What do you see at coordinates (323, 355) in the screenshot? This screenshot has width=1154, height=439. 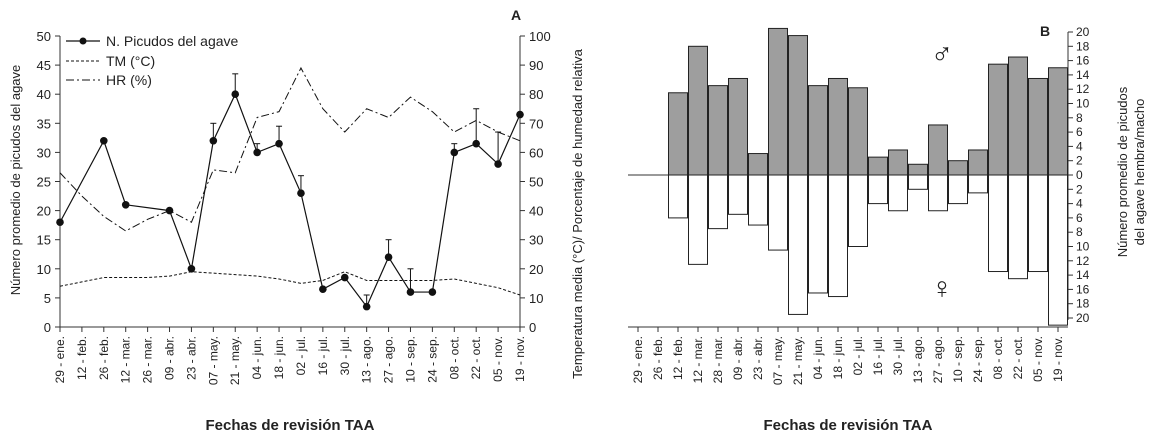 I see `a-x-tick-label: 16 - jul.` at bounding box center [323, 355].